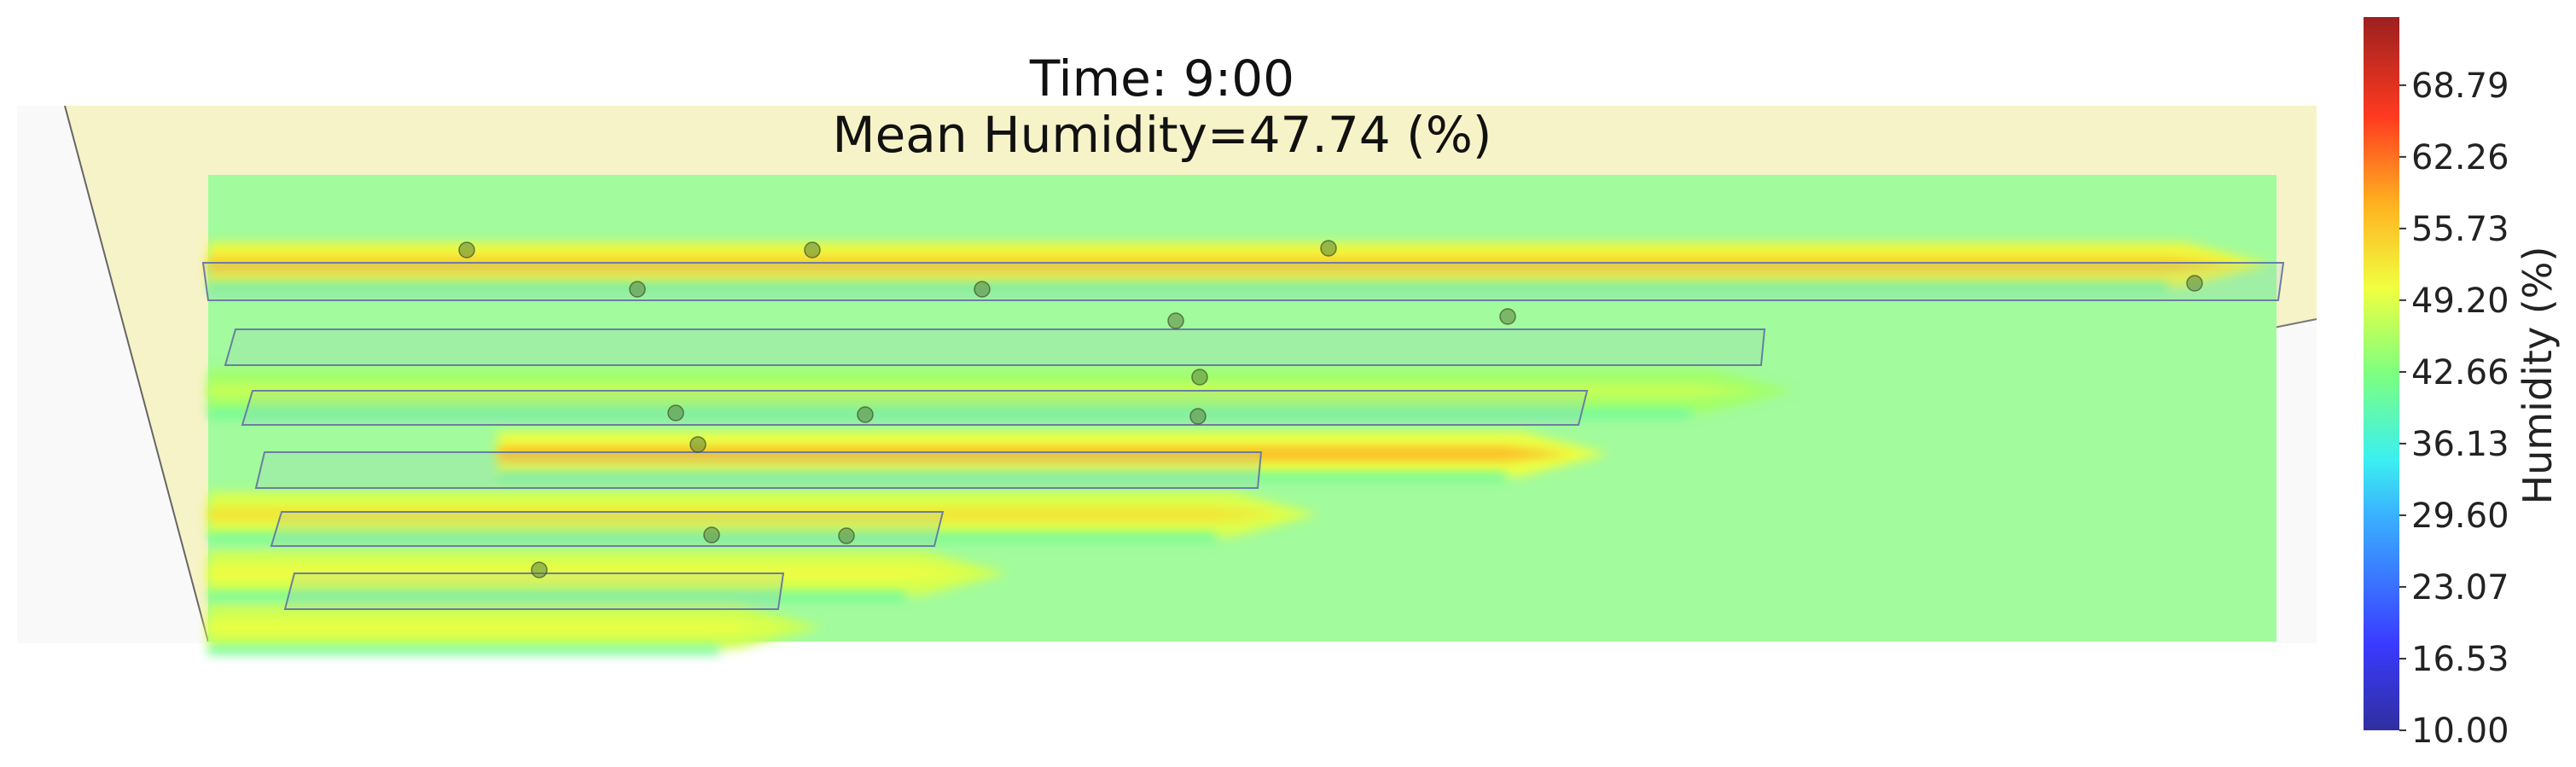  I want to click on colorbar-tick-label-10: 68.79, so click(2460, 86).